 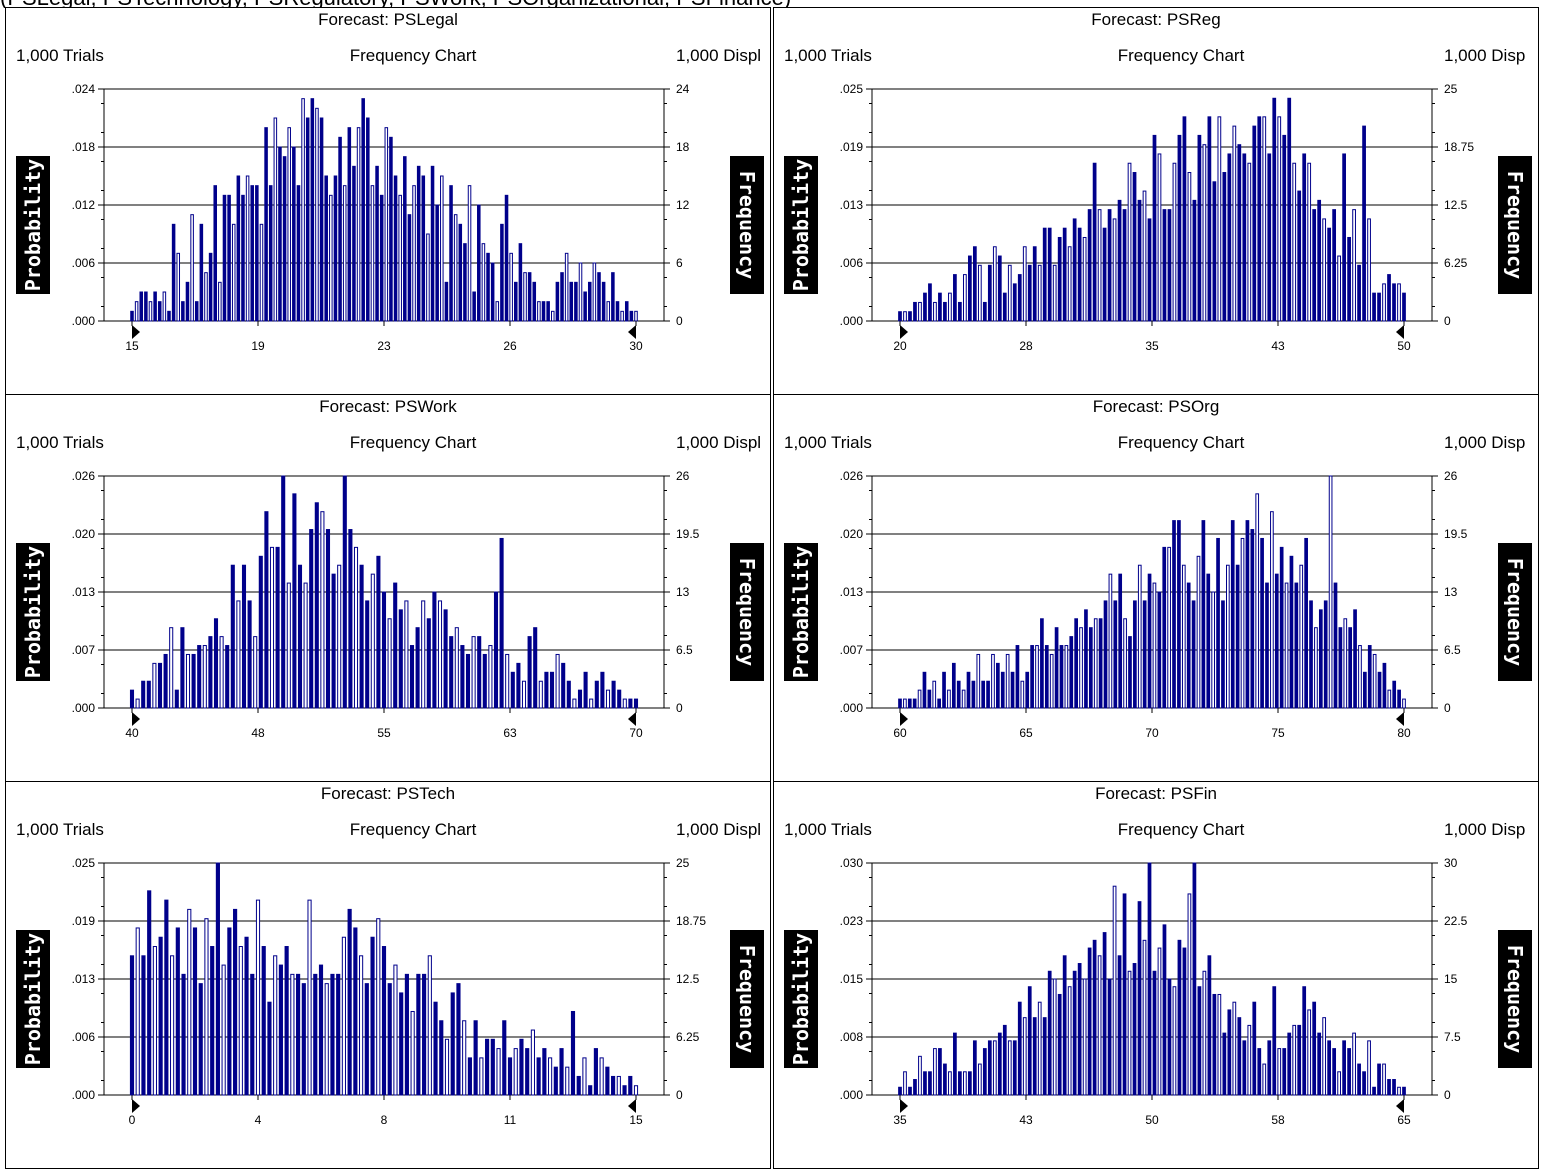 I want to click on forecast-title: Forecast: PSReg, so click(x=1156, y=19).